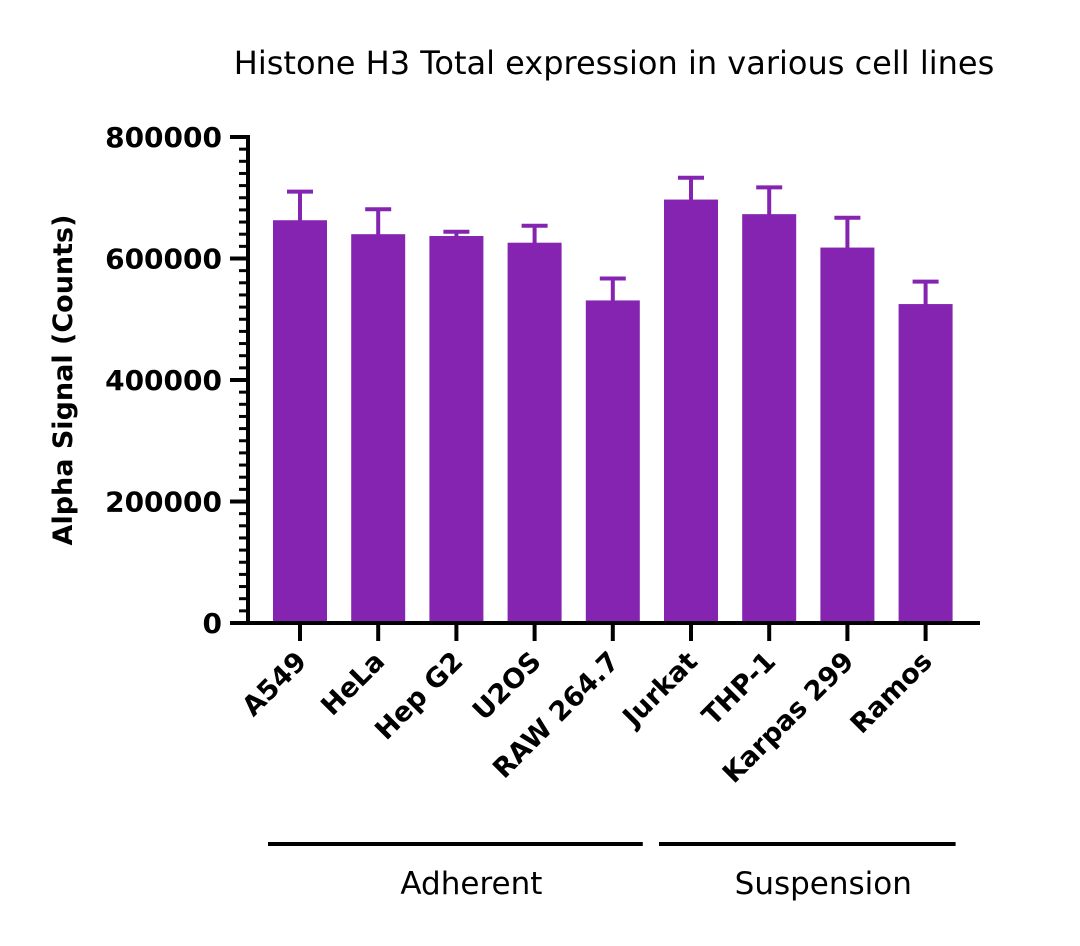  I want to click on x-tick-label: Ramos, so click(892, 693).